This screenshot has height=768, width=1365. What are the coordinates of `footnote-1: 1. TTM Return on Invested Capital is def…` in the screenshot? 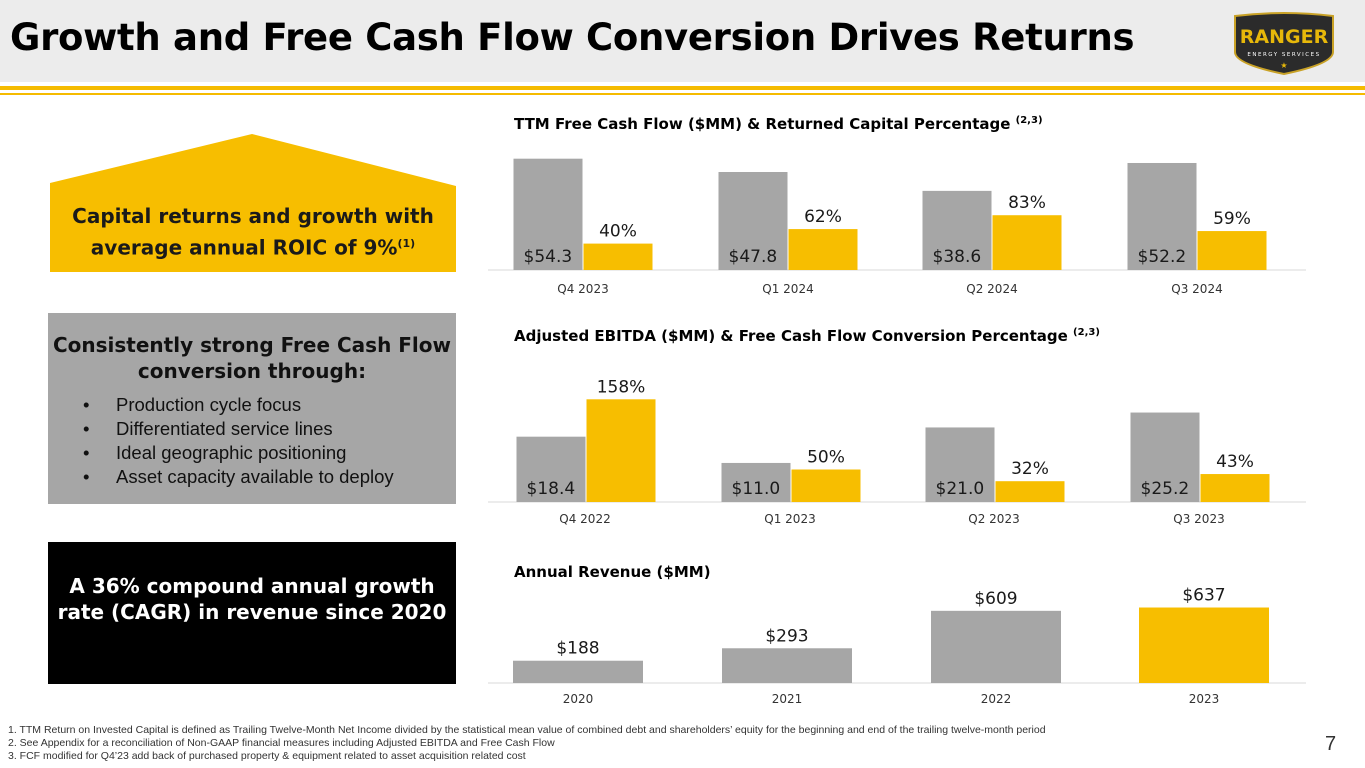 It's located at (527, 730).